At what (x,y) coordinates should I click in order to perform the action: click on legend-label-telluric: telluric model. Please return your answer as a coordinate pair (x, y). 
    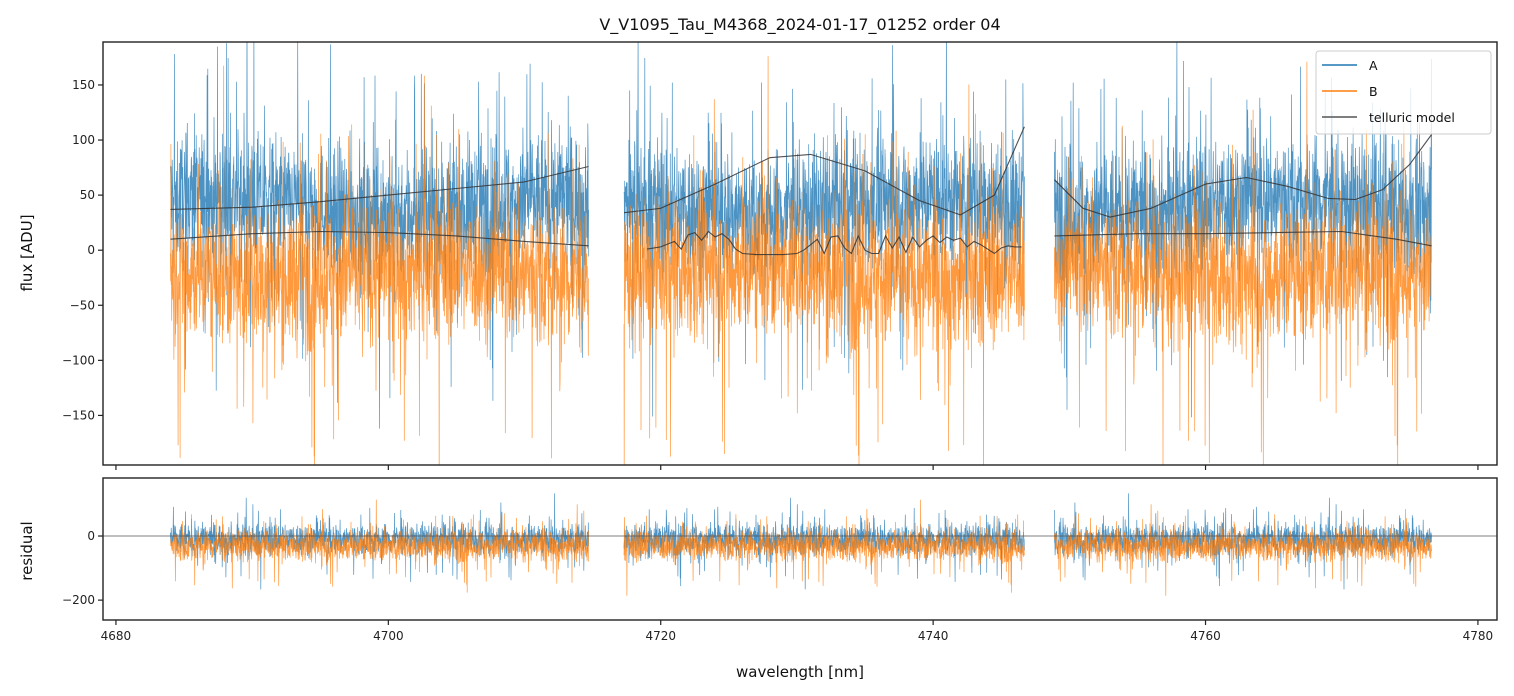
    Looking at the image, I should click on (1412, 117).